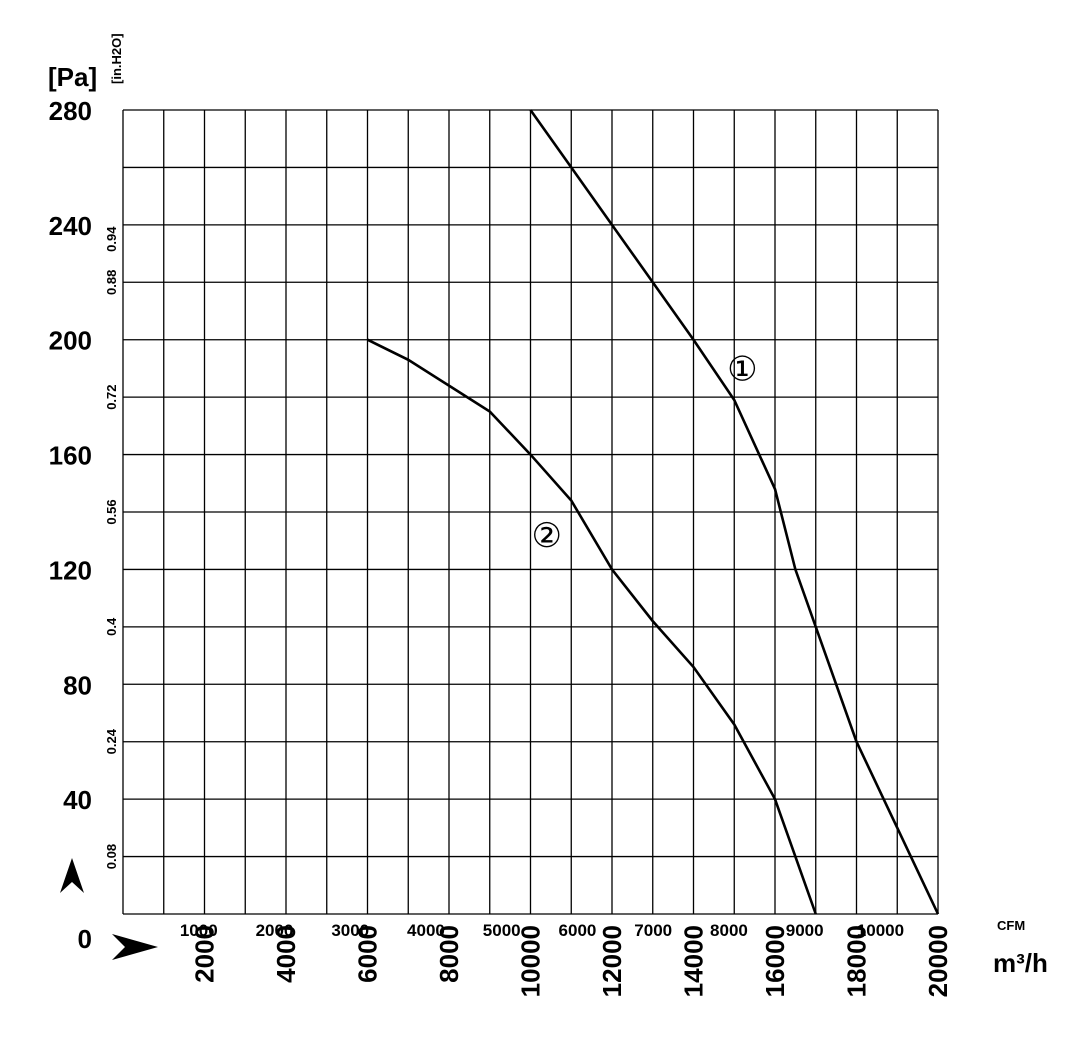 The image size is (1078, 1042). What do you see at coordinates (135, 947) in the screenshot?
I see `x-arrow` at bounding box center [135, 947].